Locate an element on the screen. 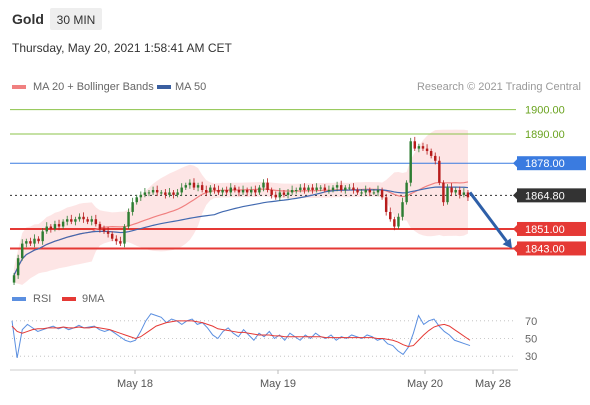  instrument-name: Gold is located at coordinates (28, 19).